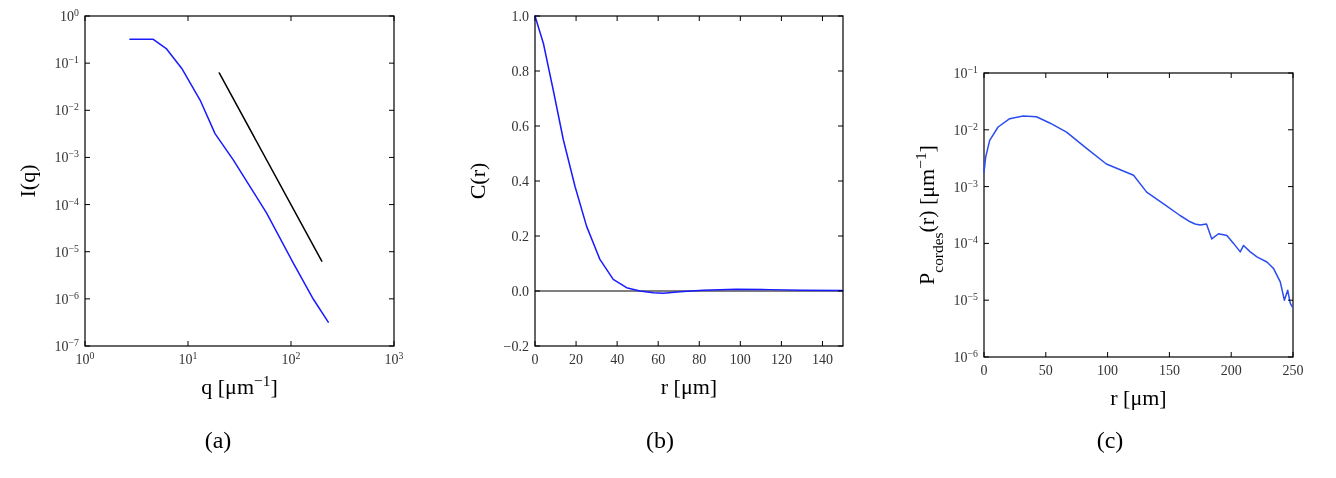 The image size is (1336, 478). Describe the element at coordinates (1110, 440) in the screenshot. I see `text: (c)` at that location.